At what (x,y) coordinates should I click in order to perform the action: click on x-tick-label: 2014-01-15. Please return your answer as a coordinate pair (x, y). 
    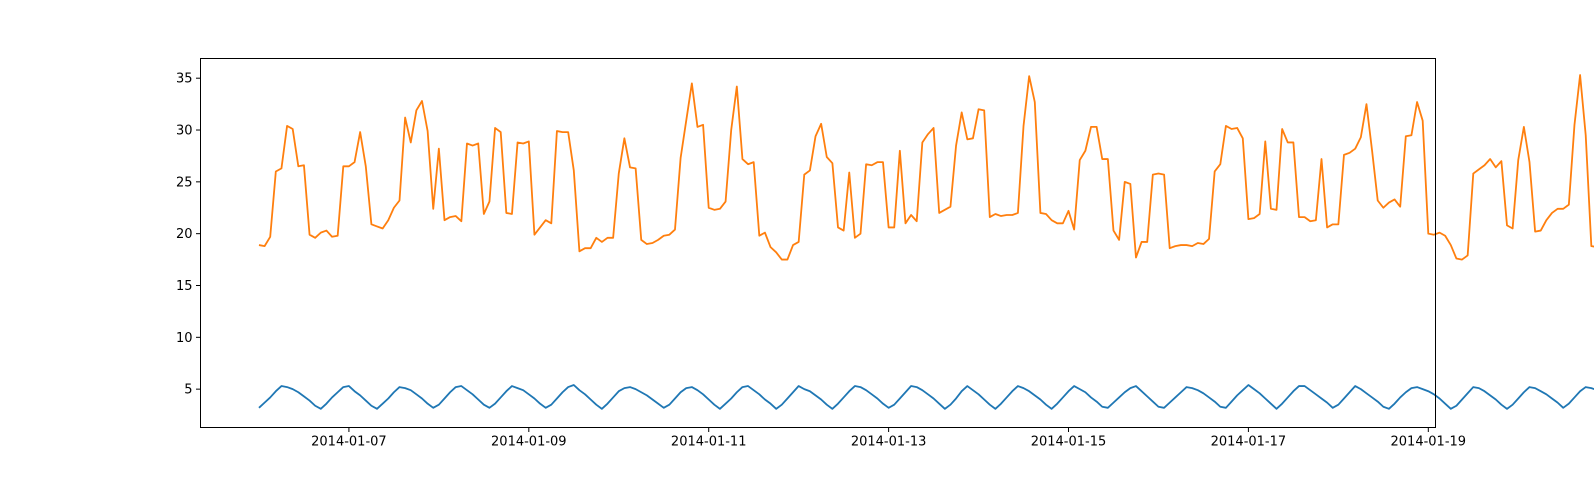
    Looking at the image, I should click on (1069, 442).